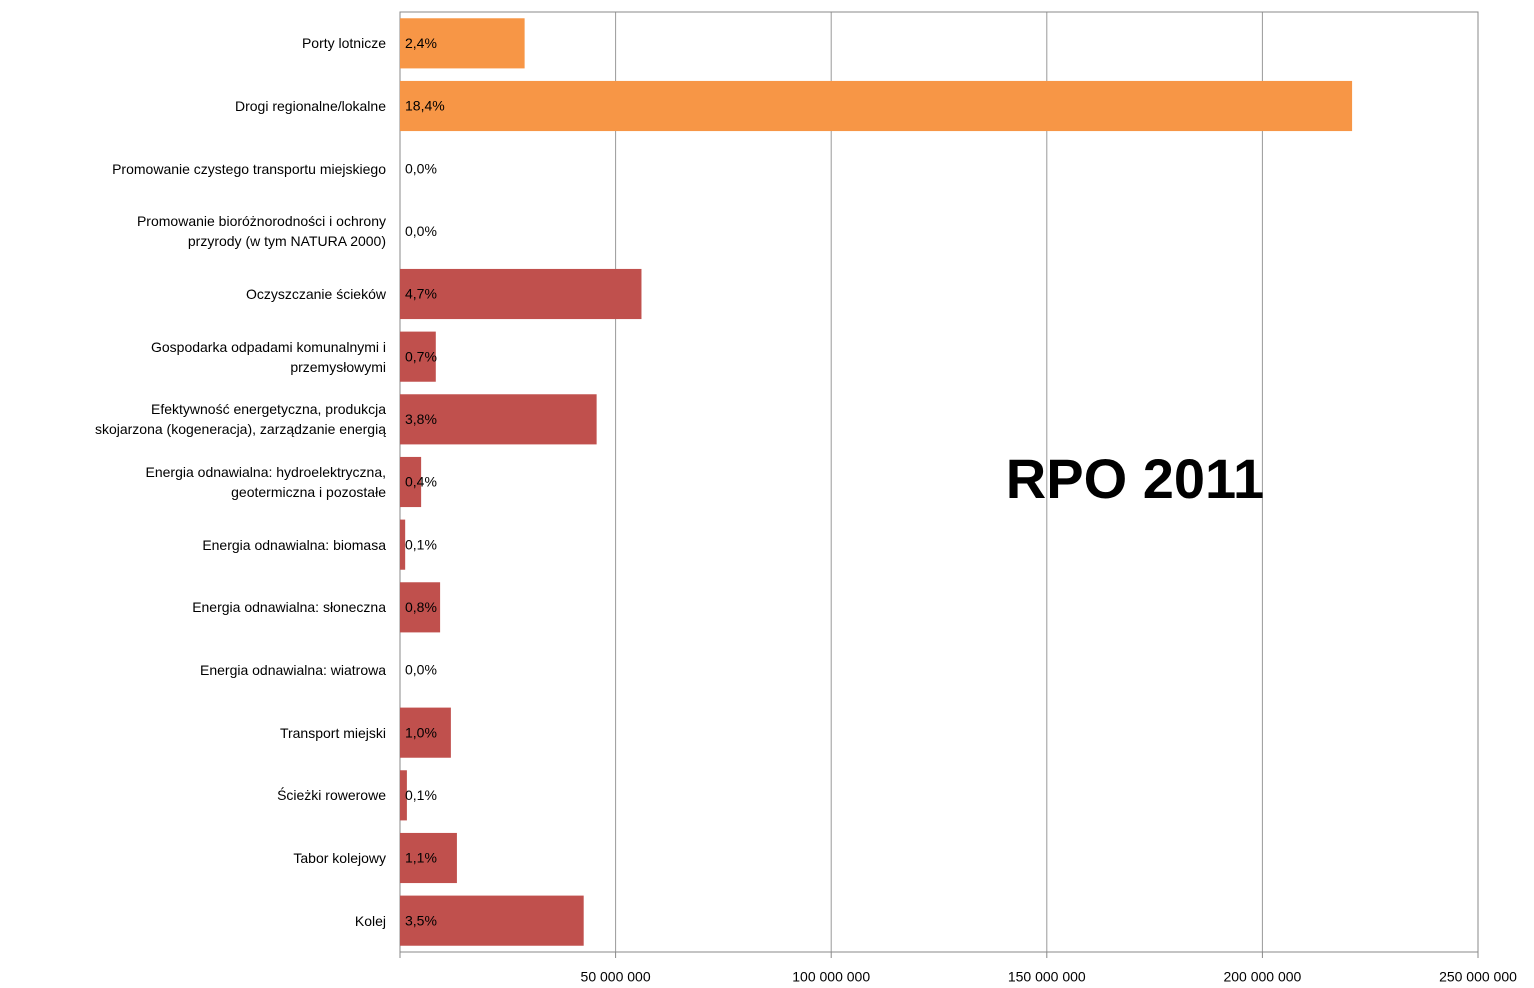  What do you see at coordinates (293, 670) in the screenshot?
I see `y-tick-label: Energia odnawialna: wiatrowa` at bounding box center [293, 670].